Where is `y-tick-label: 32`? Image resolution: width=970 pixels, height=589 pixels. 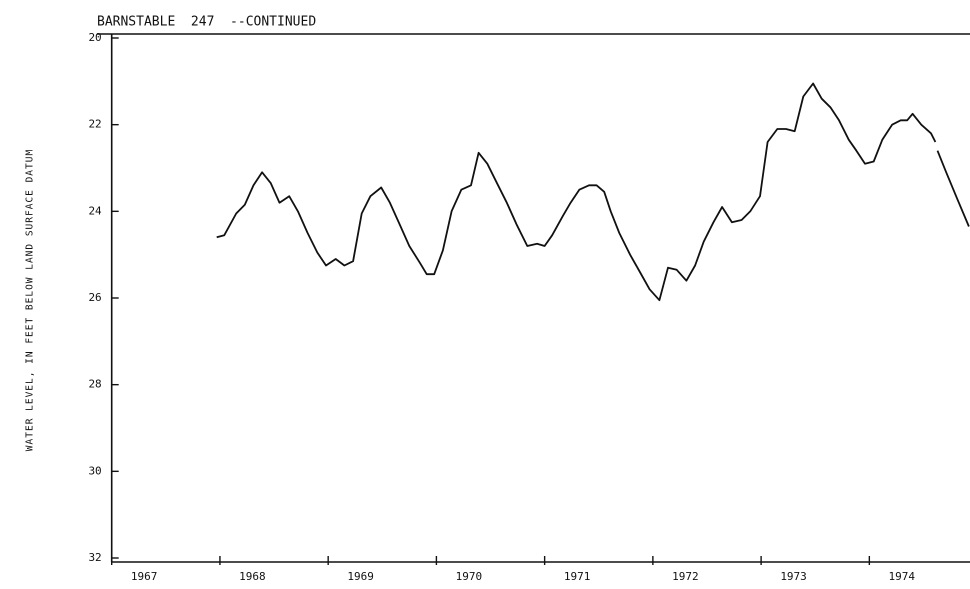
y-tick-label: 32 is located at coordinates (94, 557).